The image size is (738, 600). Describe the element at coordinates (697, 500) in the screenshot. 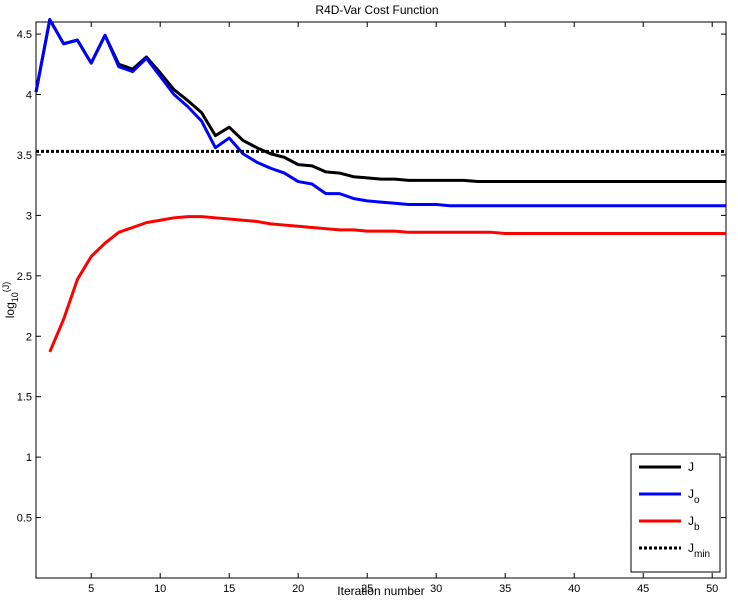

I see `legend-label-sub: o` at that location.